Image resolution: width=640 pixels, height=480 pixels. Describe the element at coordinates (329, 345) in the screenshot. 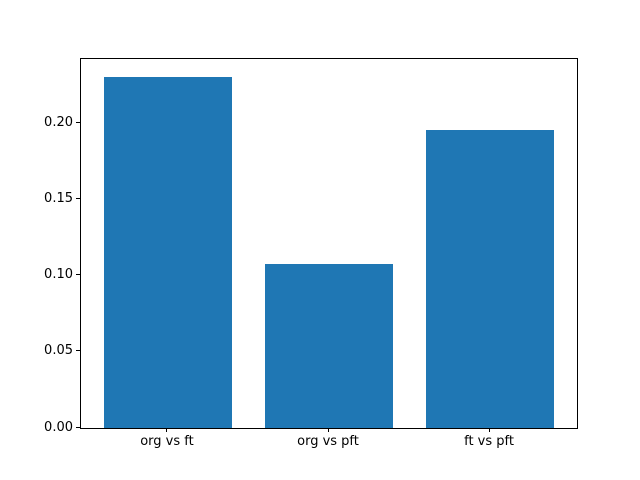

I see `bar-org-vs-pft` at that location.